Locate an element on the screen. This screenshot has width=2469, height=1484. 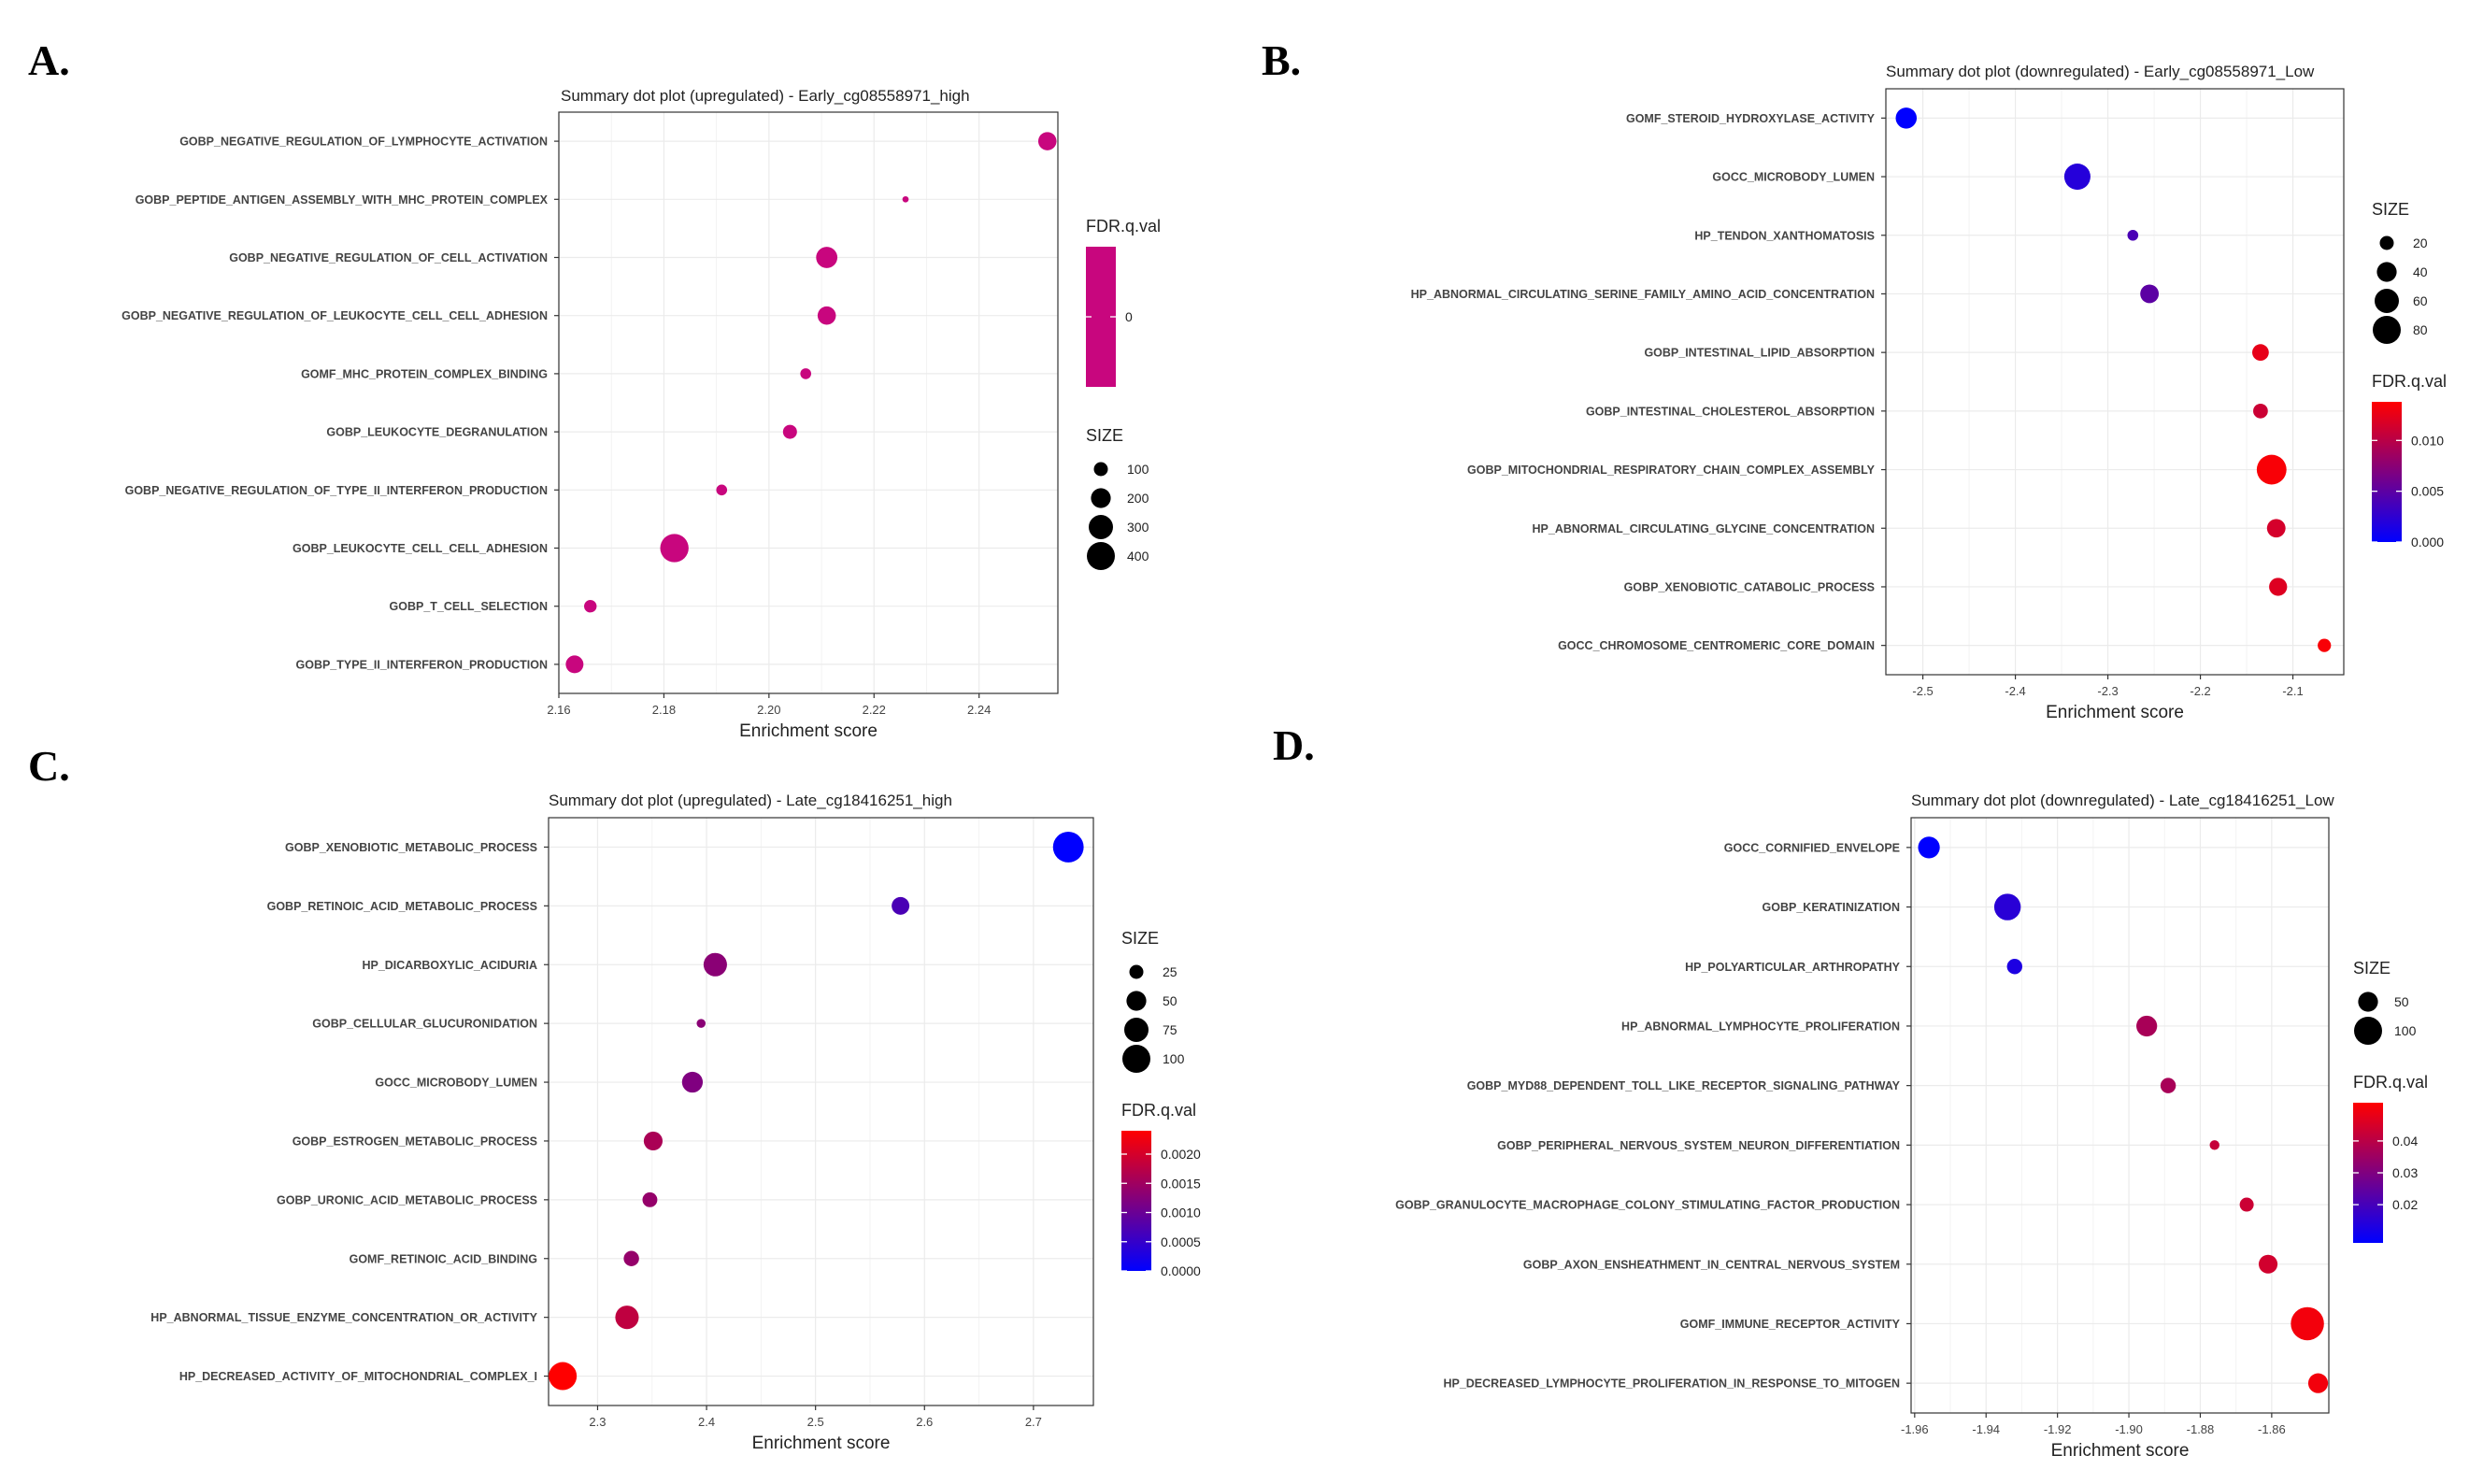
y-tick-label: HP_DICARBOXYLIC_ACIDURIA is located at coordinates (449, 965).